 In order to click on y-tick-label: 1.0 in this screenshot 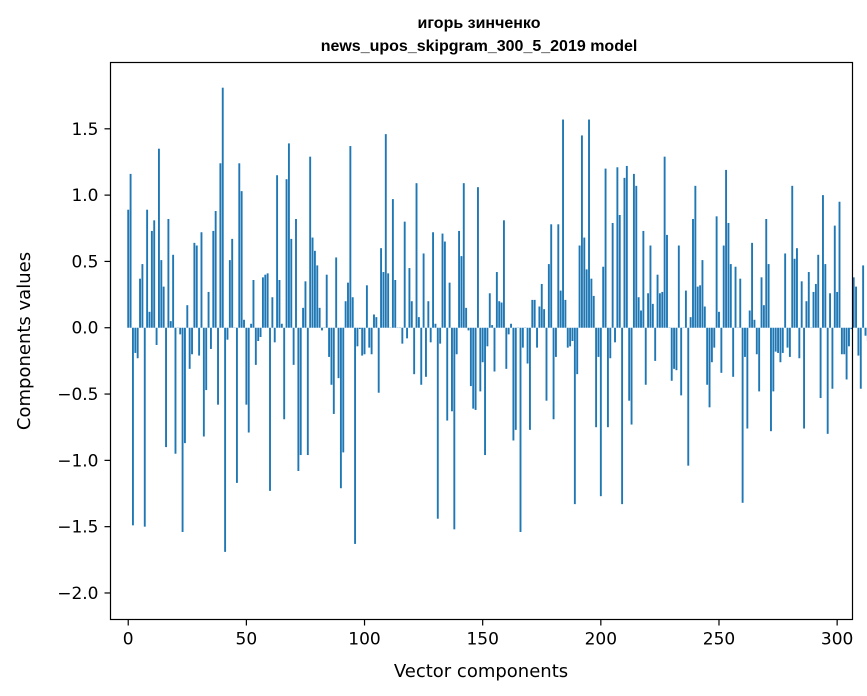, I will do `click(84, 196)`.